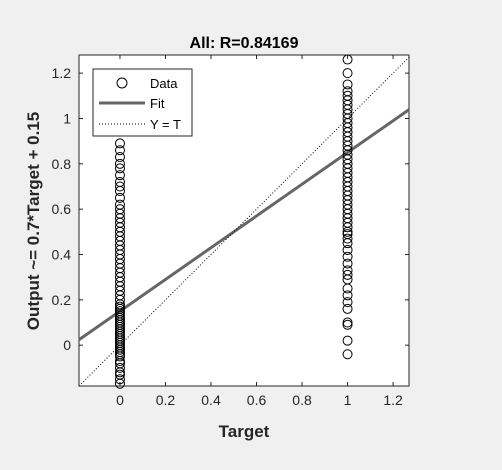  What do you see at coordinates (62, 300) in the screenshot?
I see `y-tick-label: 0.2` at bounding box center [62, 300].